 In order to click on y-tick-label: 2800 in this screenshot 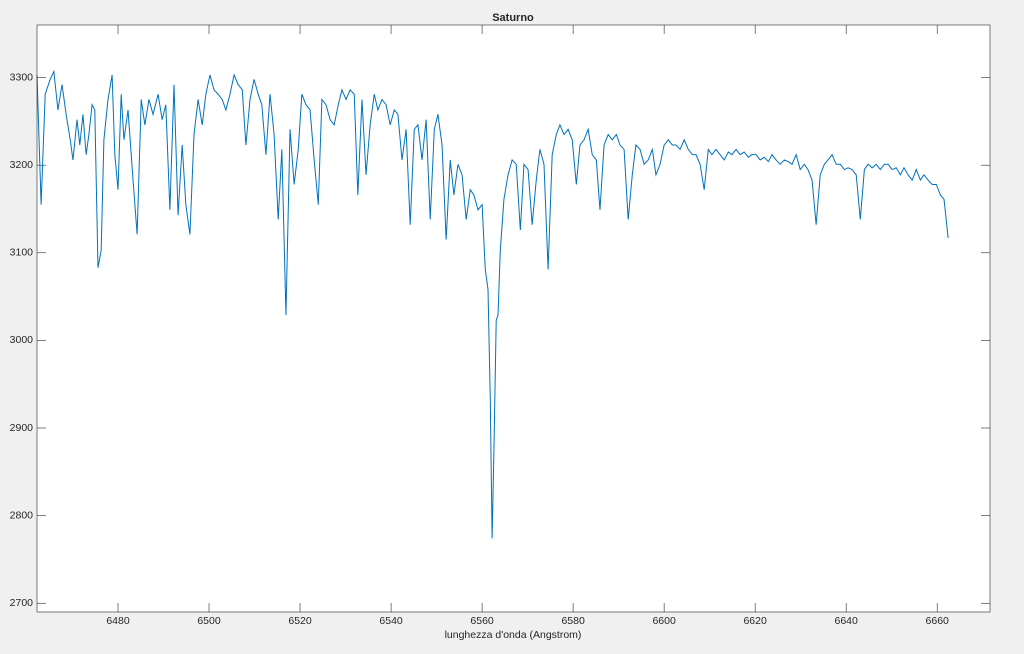, I will do `click(22, 515)`.